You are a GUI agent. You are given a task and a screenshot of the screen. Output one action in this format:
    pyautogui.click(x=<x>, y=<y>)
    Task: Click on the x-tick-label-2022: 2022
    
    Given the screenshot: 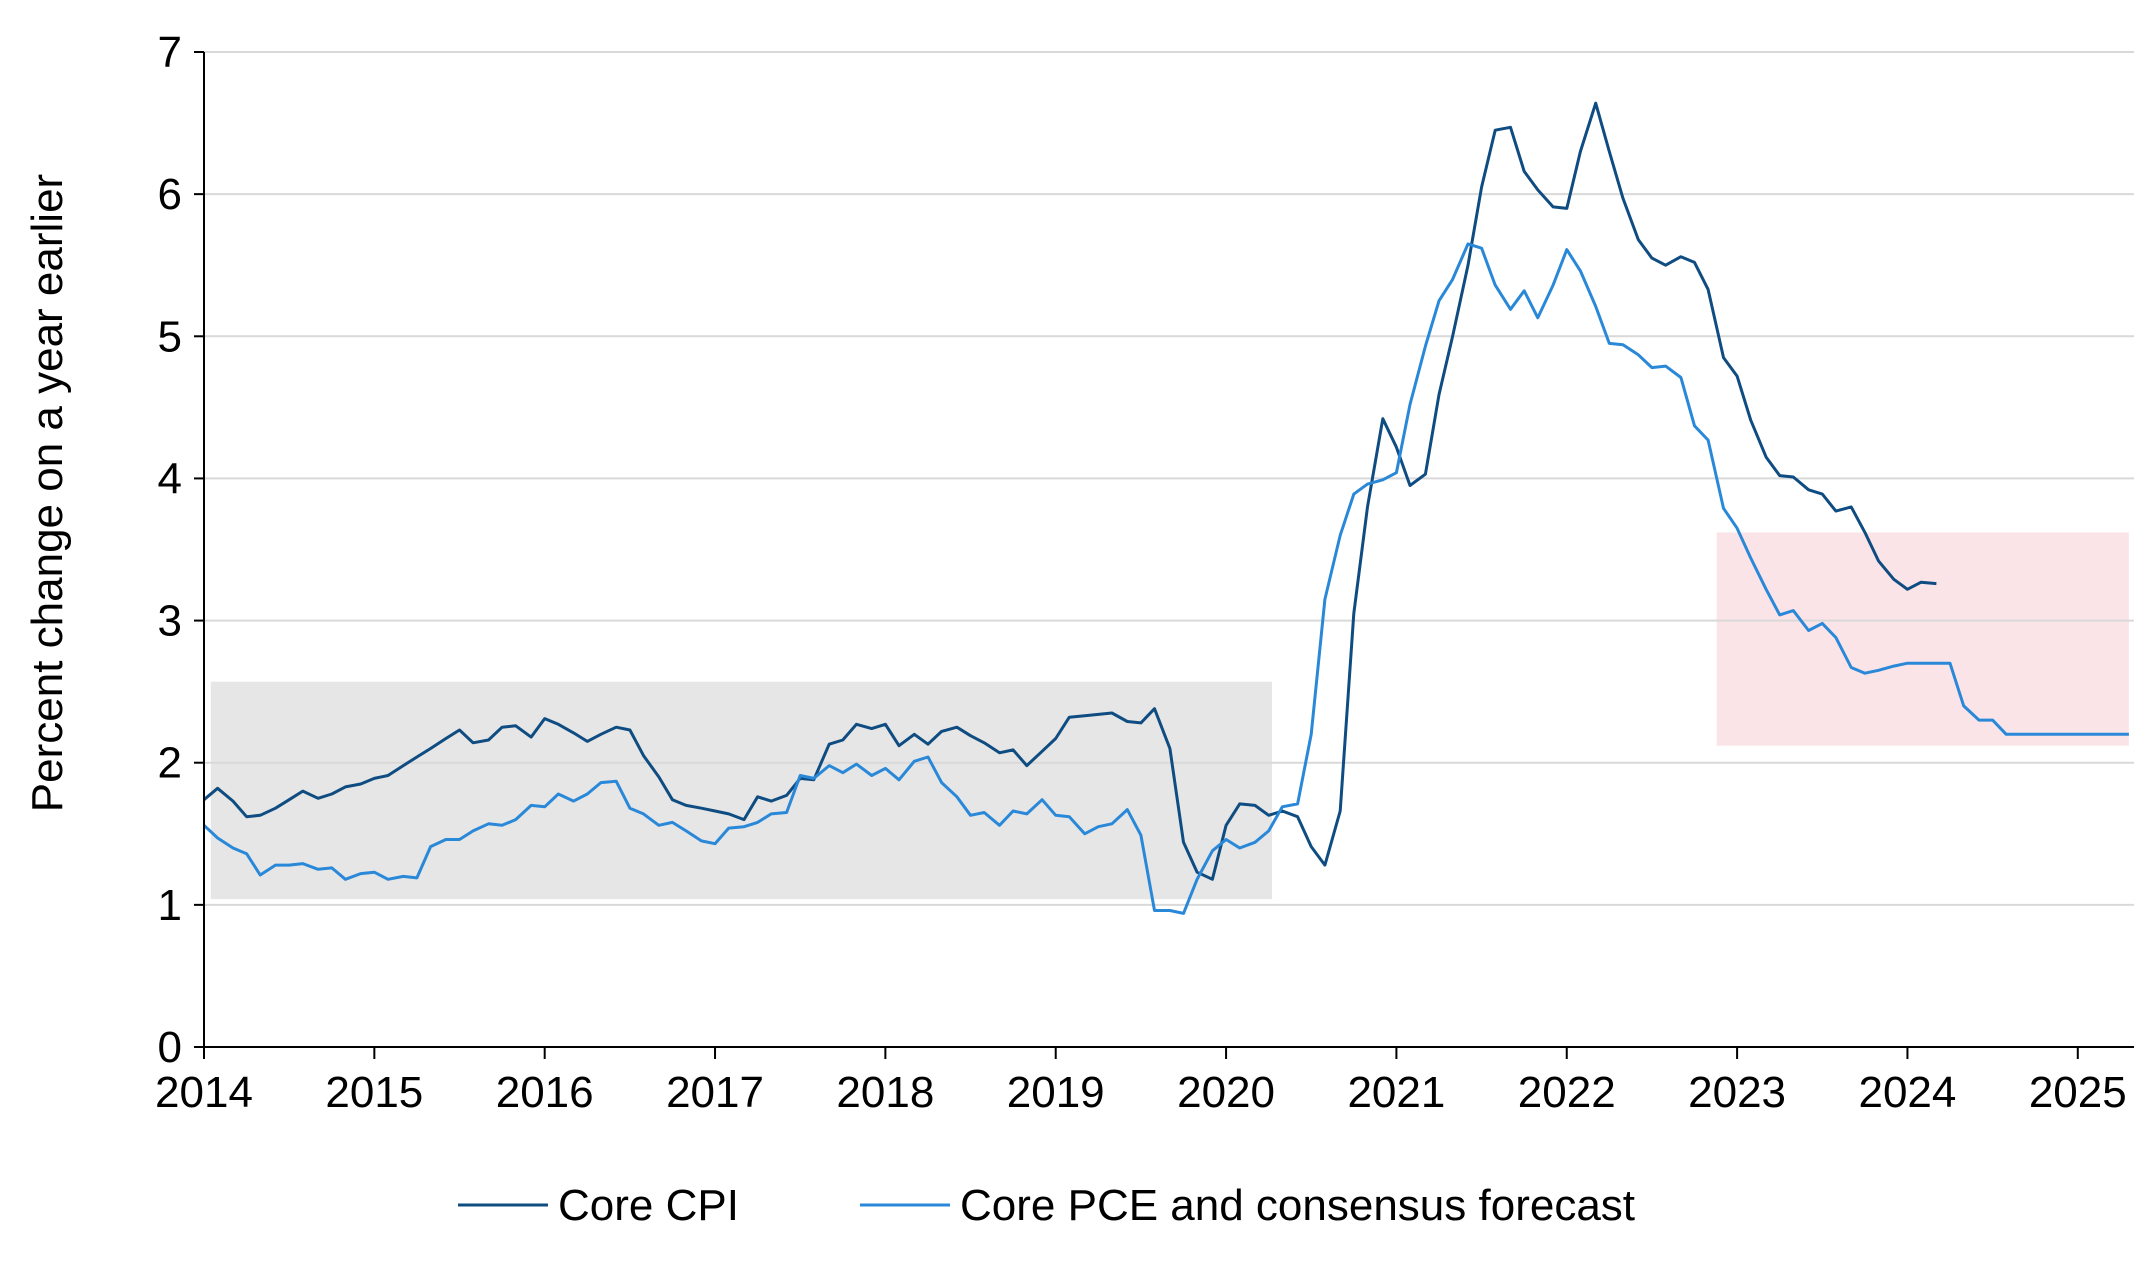 What is the action you would take?
    pyautogui.click(x=1567, y=1092)
    